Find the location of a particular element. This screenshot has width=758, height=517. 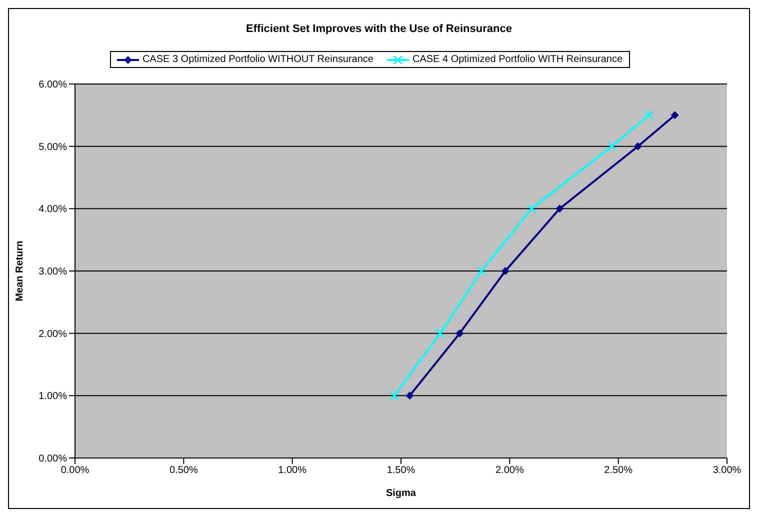

x-tick-label: 1.50% is located at coordinates (401, 470).